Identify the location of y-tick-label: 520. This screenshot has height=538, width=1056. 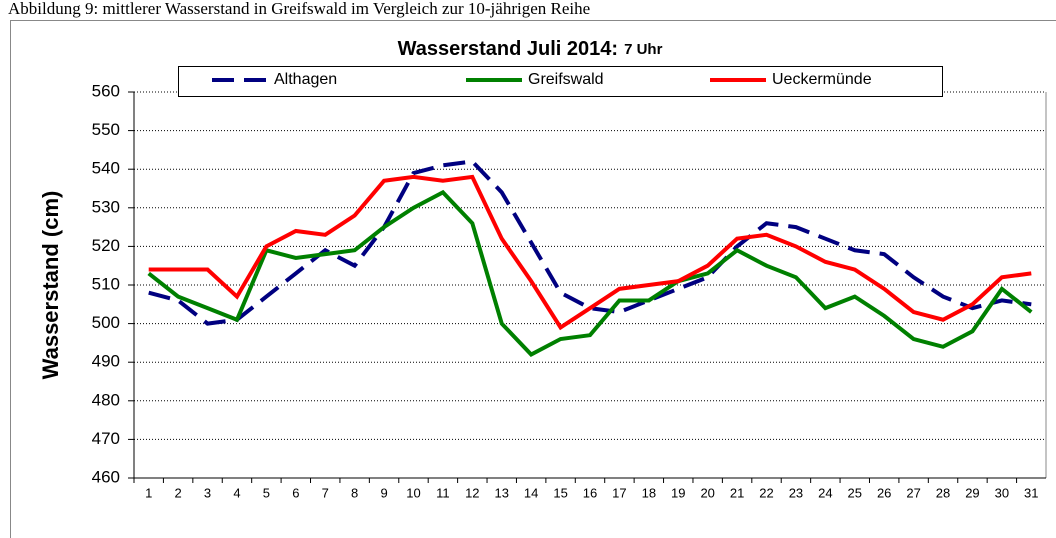
(106, 245).